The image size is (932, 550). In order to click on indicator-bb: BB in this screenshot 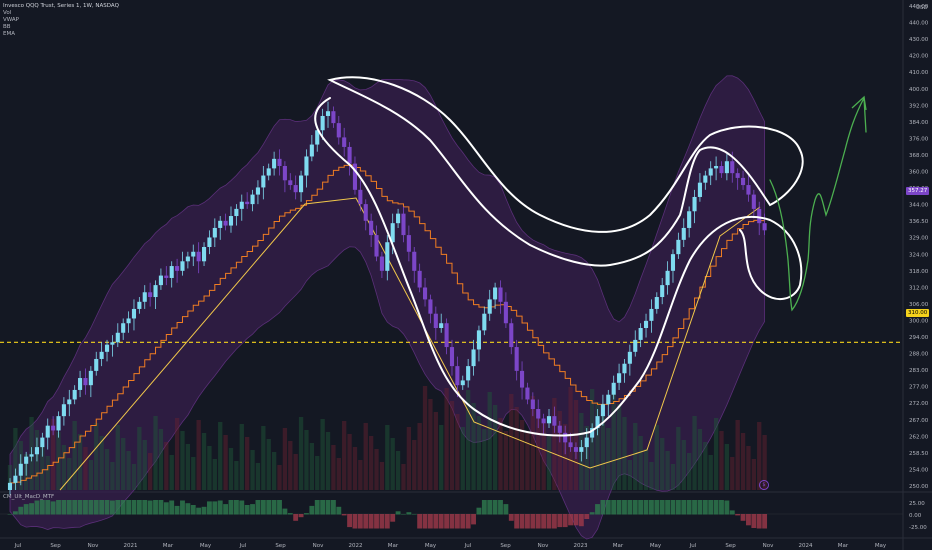, I will do `click(7, 27)`.